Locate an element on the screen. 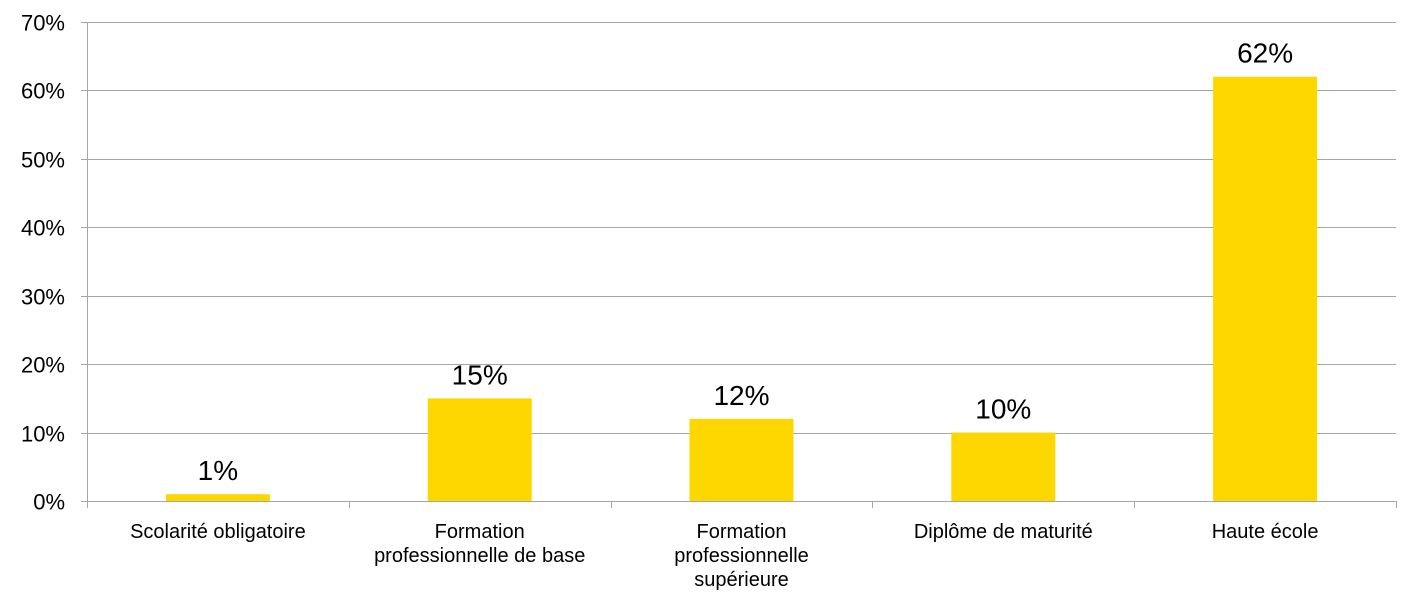  y-axis: 0% 10% 20% 30% 40% 50% 60% 70% is located at coordinates (54, 263).